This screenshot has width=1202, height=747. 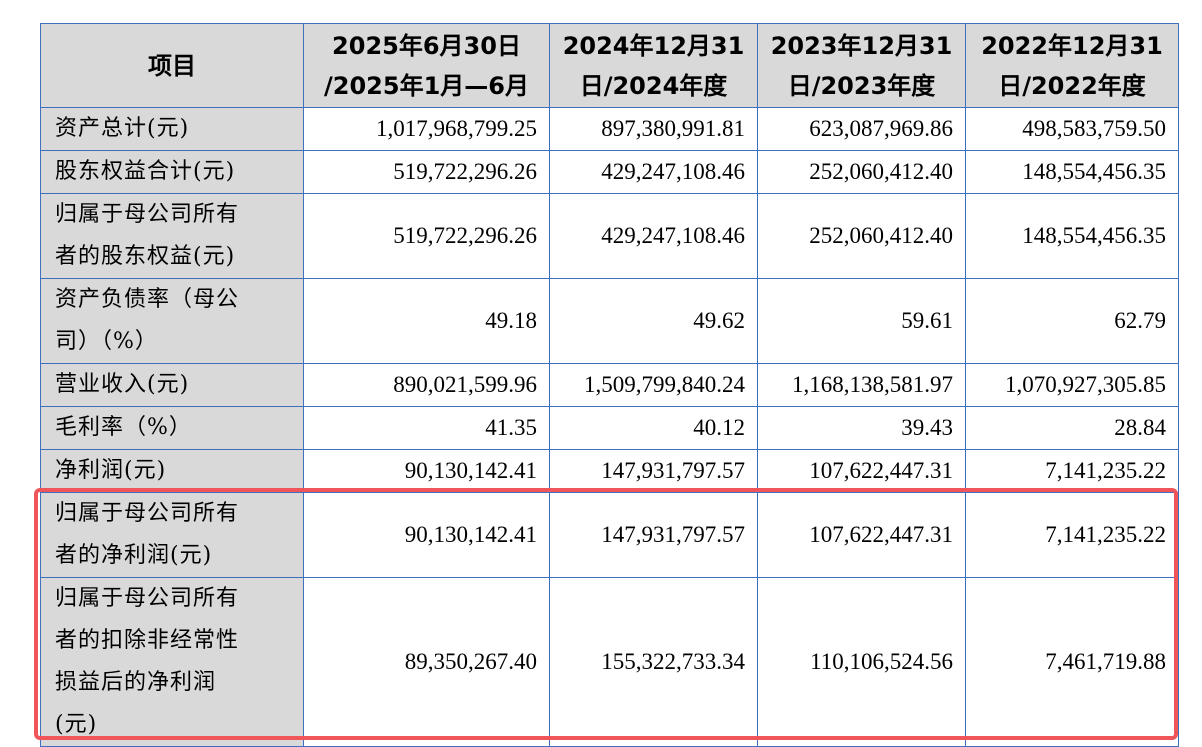 I want to click on table-row: 资产负债率（母公 司）（%） 49.18 49.62 59.61 62.79, so click(x=609, y=321).